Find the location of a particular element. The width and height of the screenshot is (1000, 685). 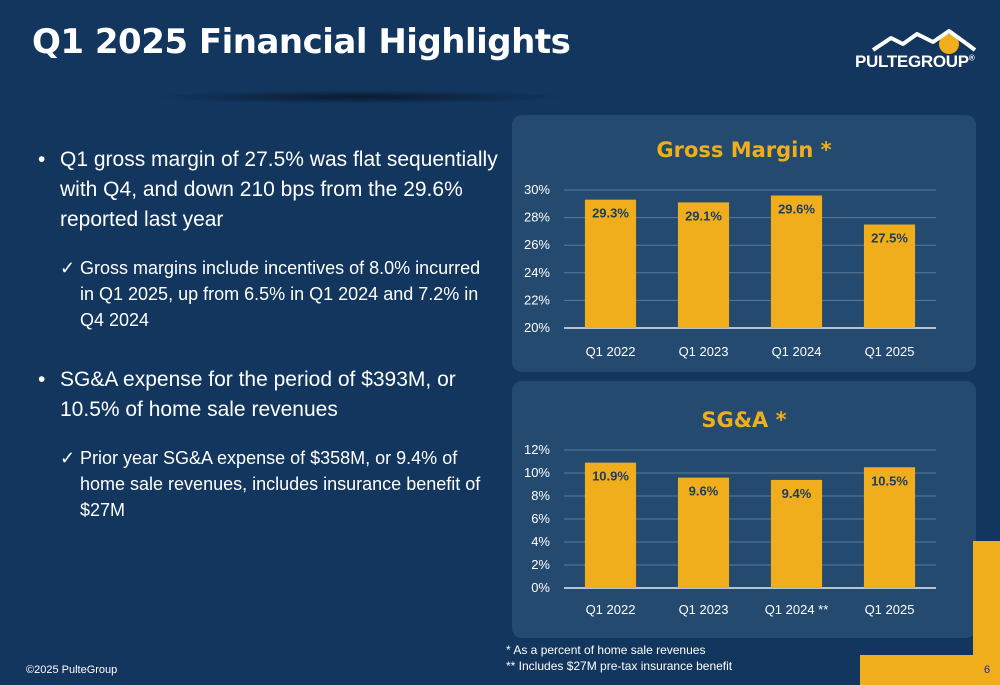

house-roofline-icon is located at coordinates (924, 41).